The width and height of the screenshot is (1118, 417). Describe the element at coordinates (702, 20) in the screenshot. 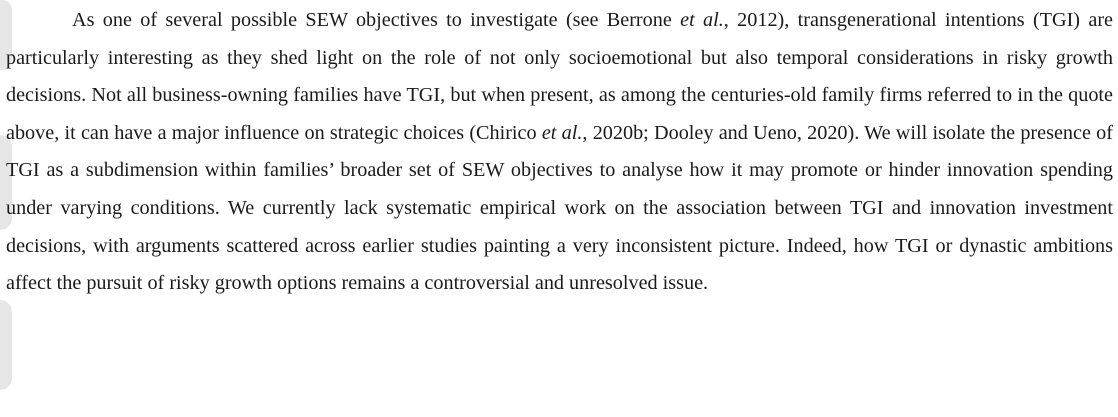

I see `citation-et-al-1: et al.` at that location.